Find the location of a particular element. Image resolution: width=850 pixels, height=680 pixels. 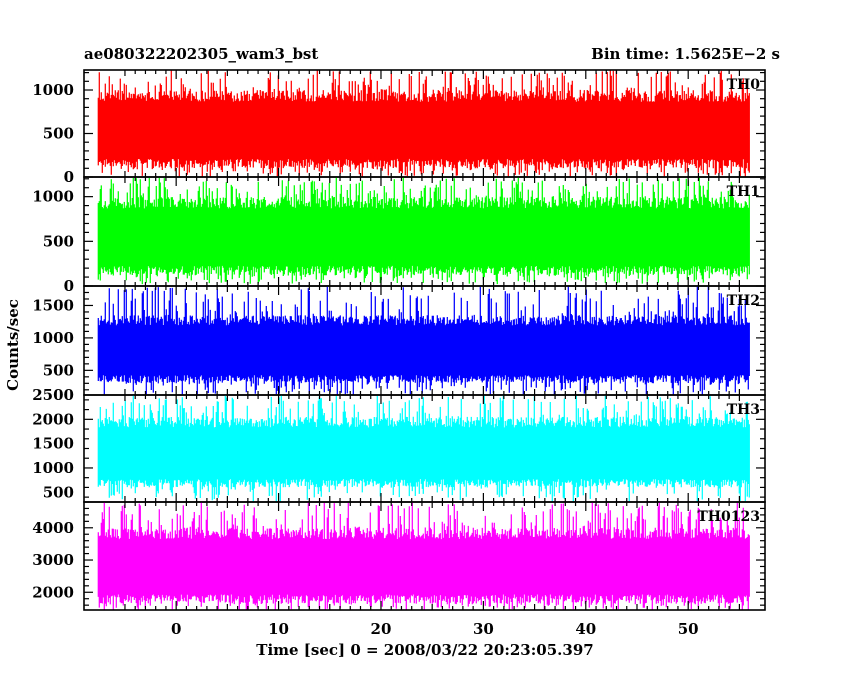

series-th2 is located at coordinates (423, 340).